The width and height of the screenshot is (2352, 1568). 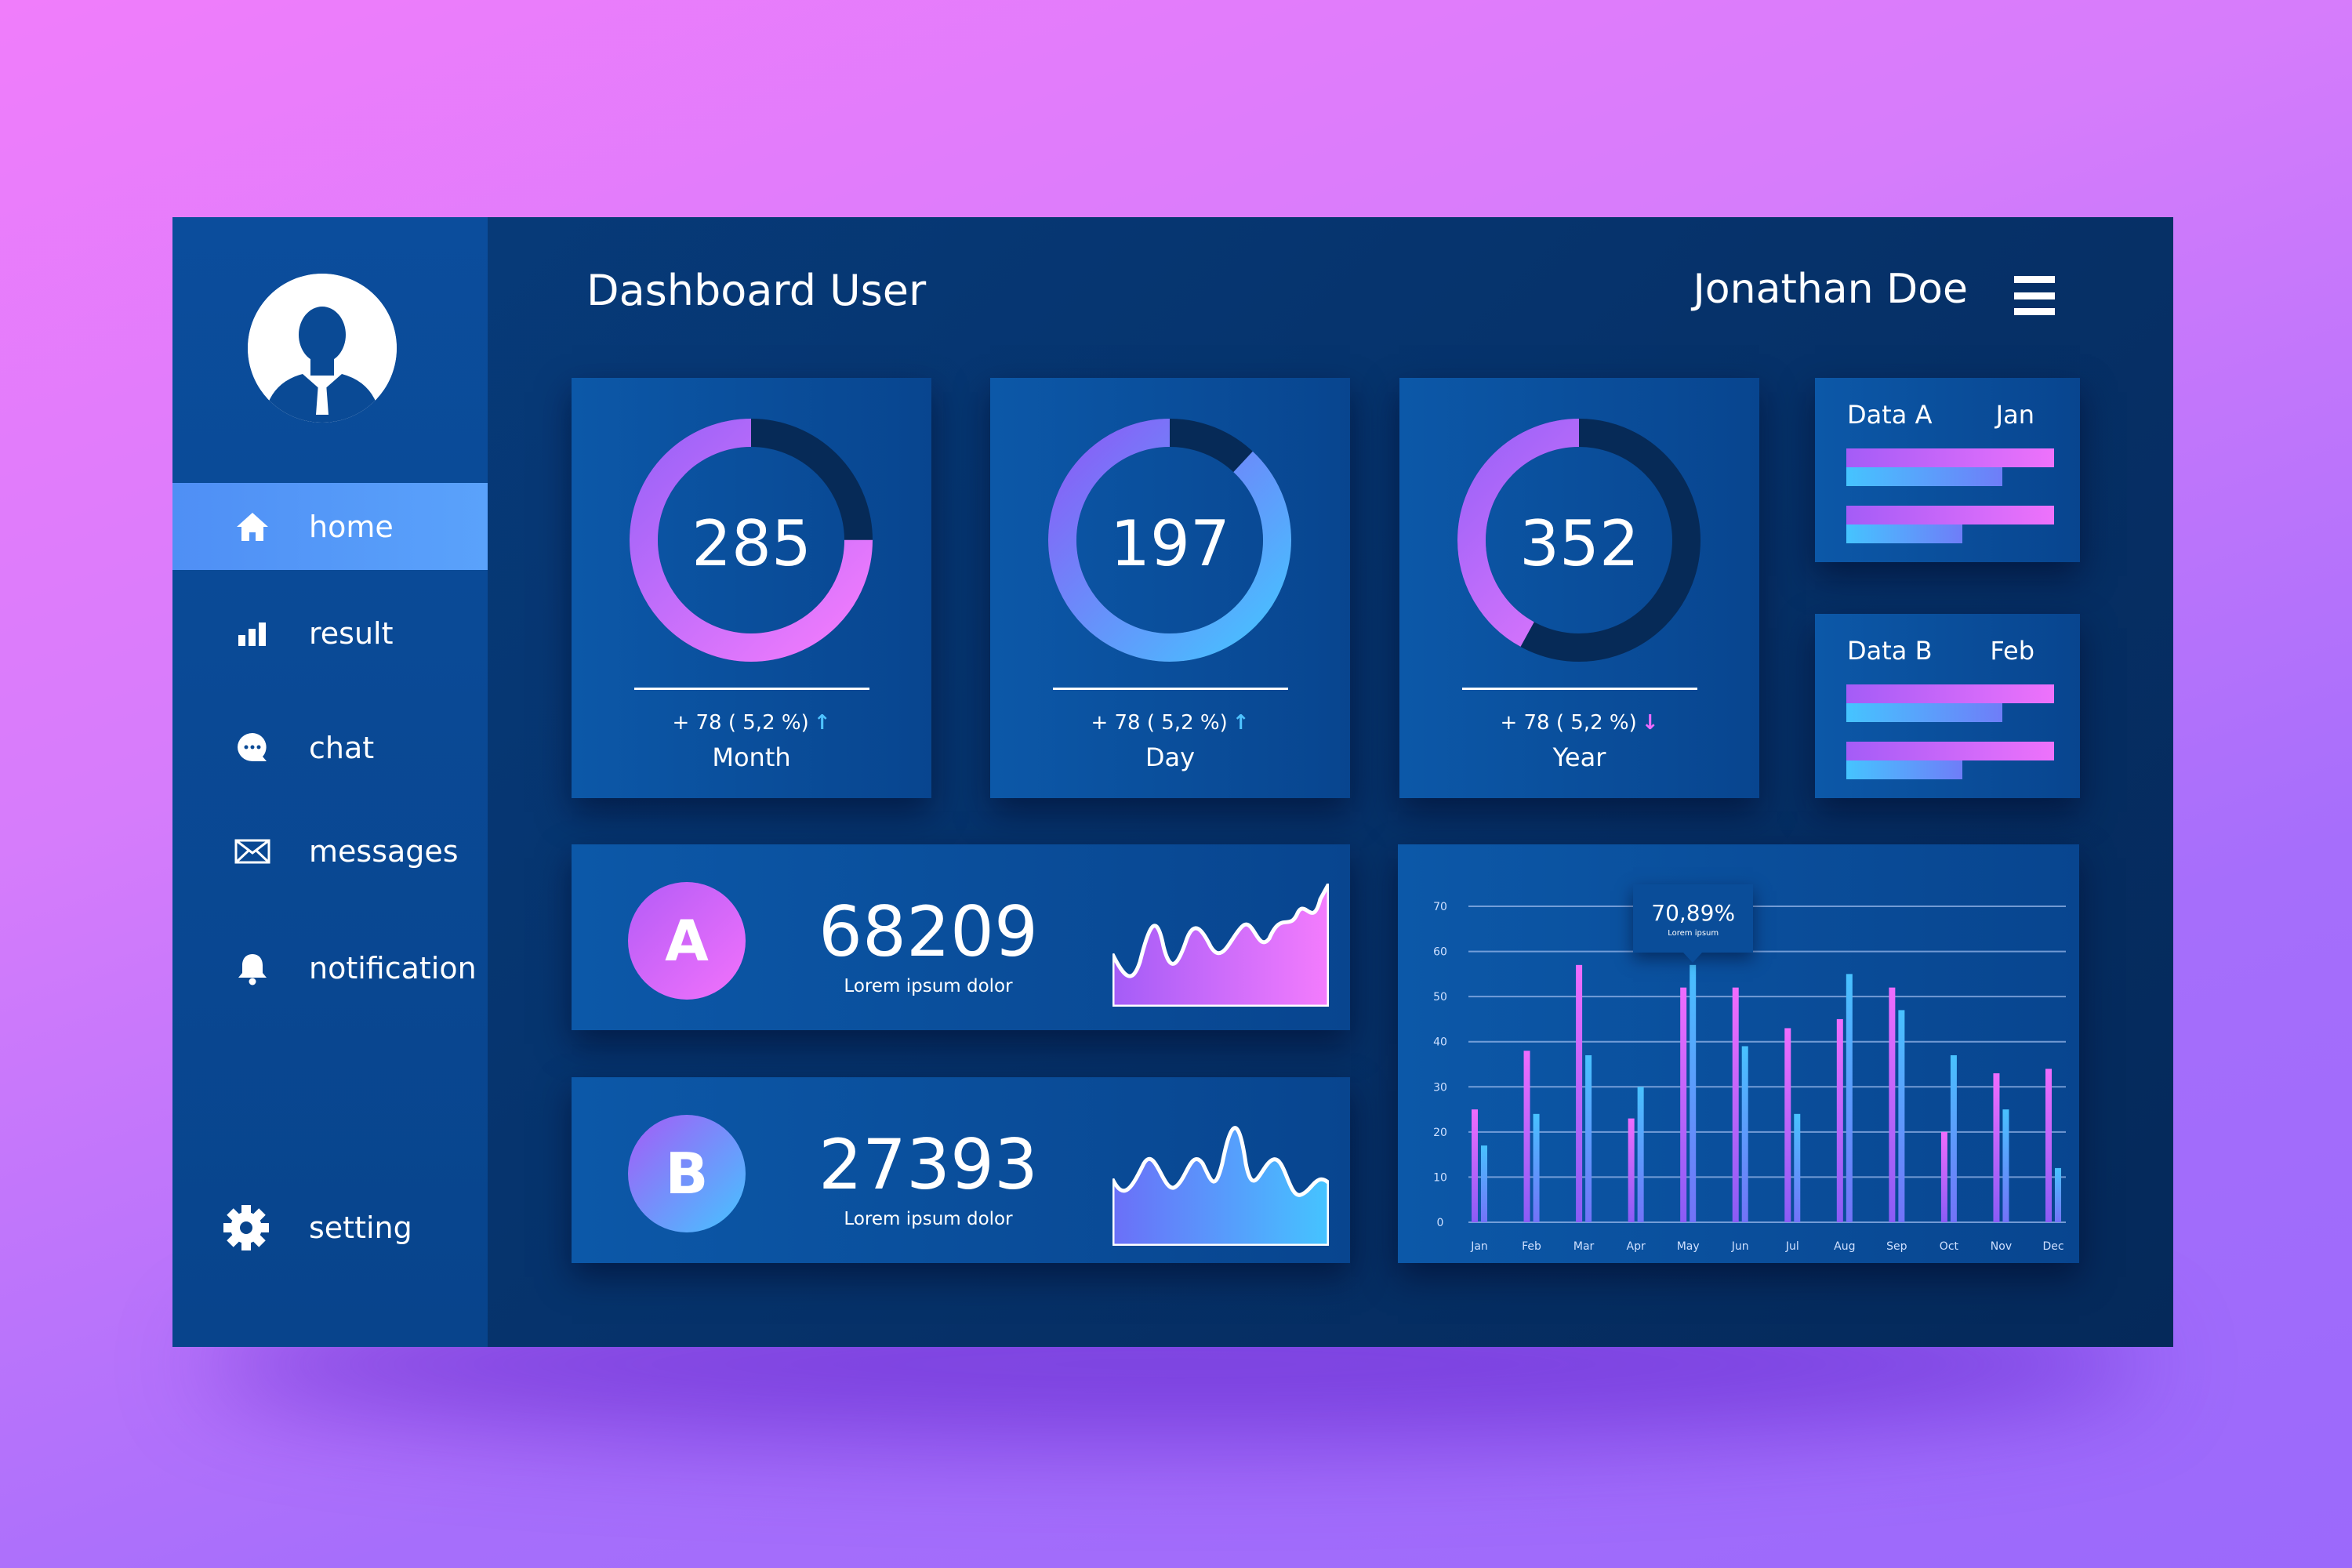 What do you see at coordinates (1579, 757) in the screenshot?
I see `stat-period: Year` at bounding box center [1579, 757].